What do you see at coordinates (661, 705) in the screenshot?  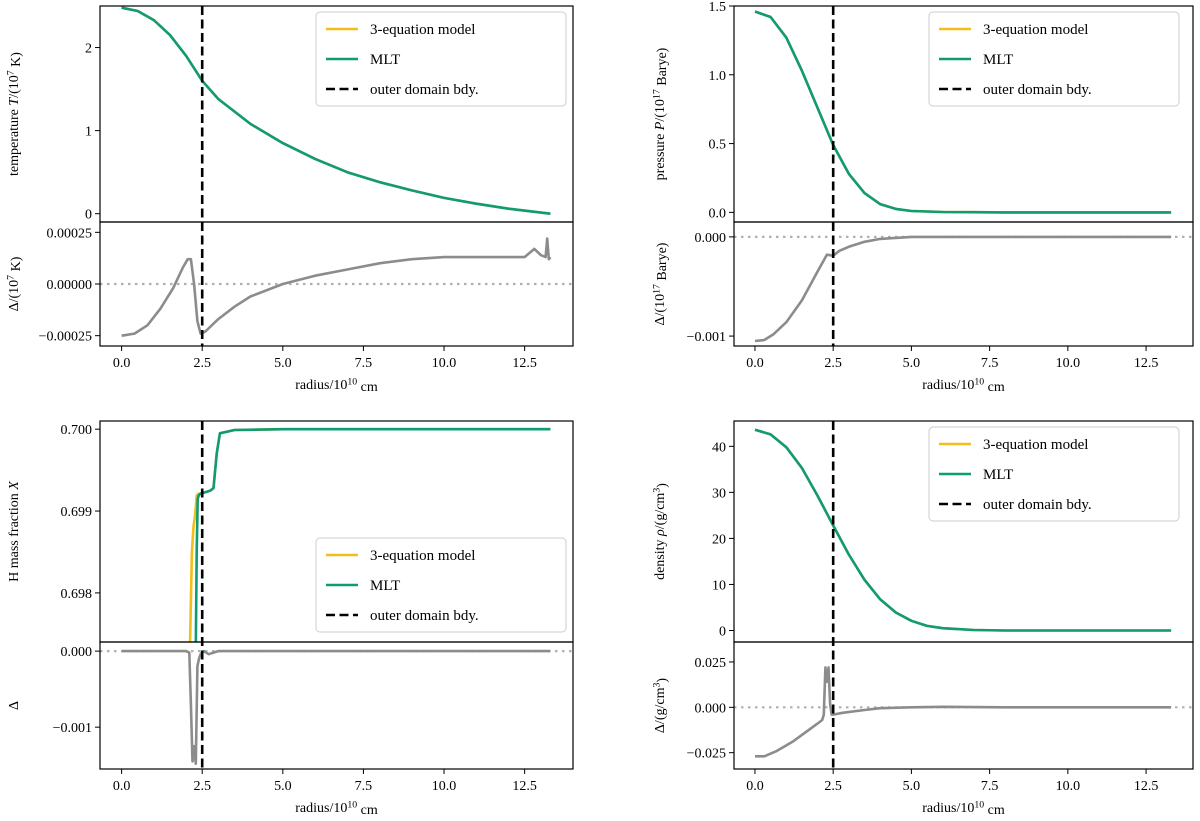 I see `residual-axis-label: Δ/(g/cm3)` at bounding box center [661, 705].